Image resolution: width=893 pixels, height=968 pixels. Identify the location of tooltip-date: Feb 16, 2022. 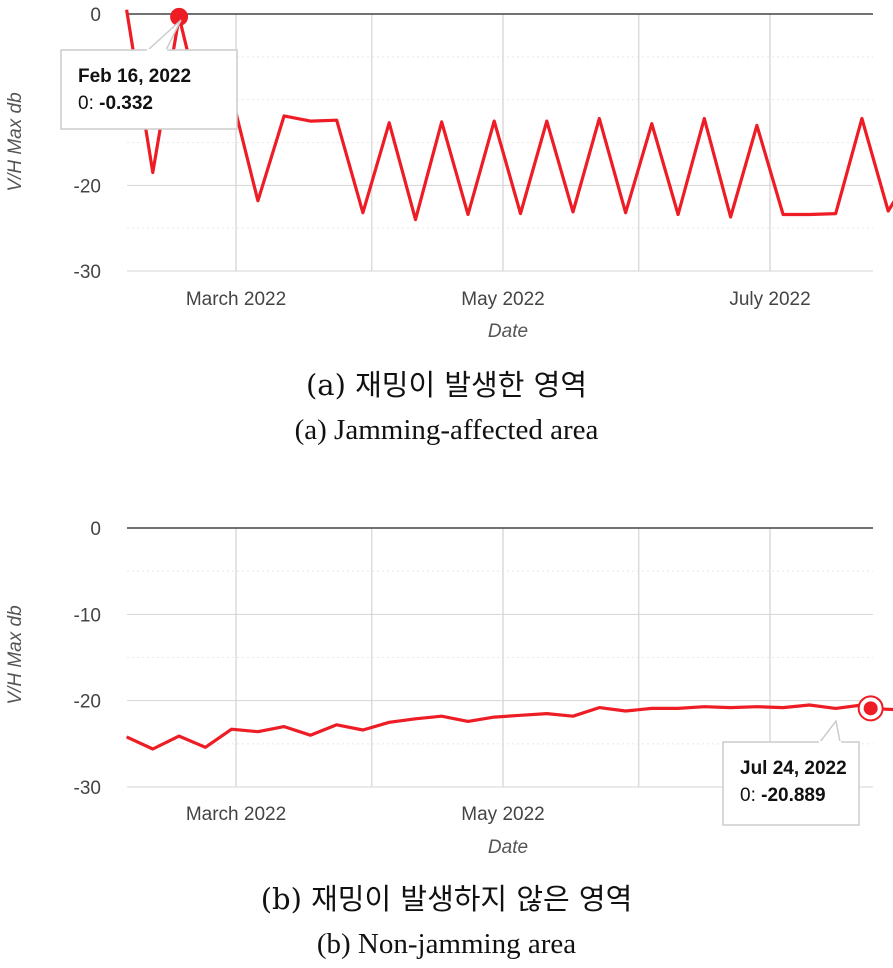
(134, 76).